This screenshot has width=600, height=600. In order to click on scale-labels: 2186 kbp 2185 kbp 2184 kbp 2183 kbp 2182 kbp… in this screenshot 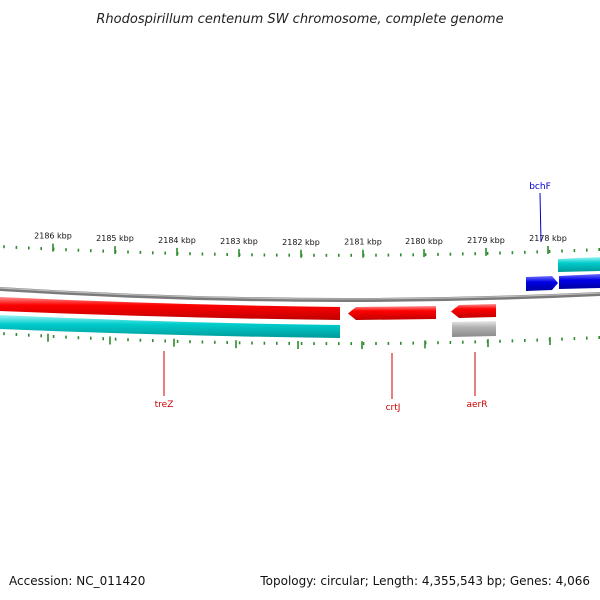, I will do `click(300, 239)`.